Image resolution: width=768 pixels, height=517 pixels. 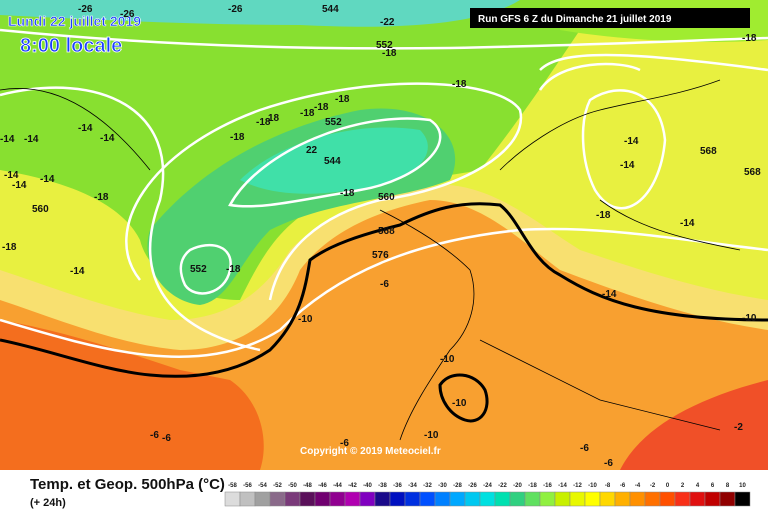 I want to click on scale-label: -58, so click(x=232, y=486).